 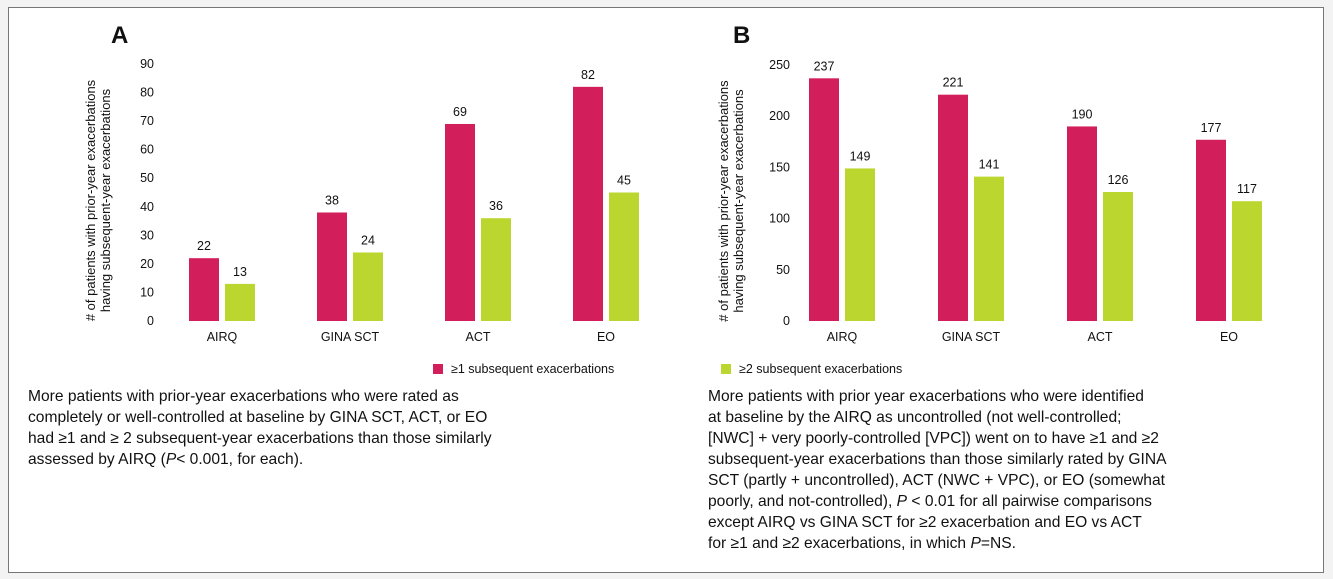 What do you see at coordinates (779, 116) in the screenshot?
I see `y-tick-label: 200` at bounding box center [779, 116].